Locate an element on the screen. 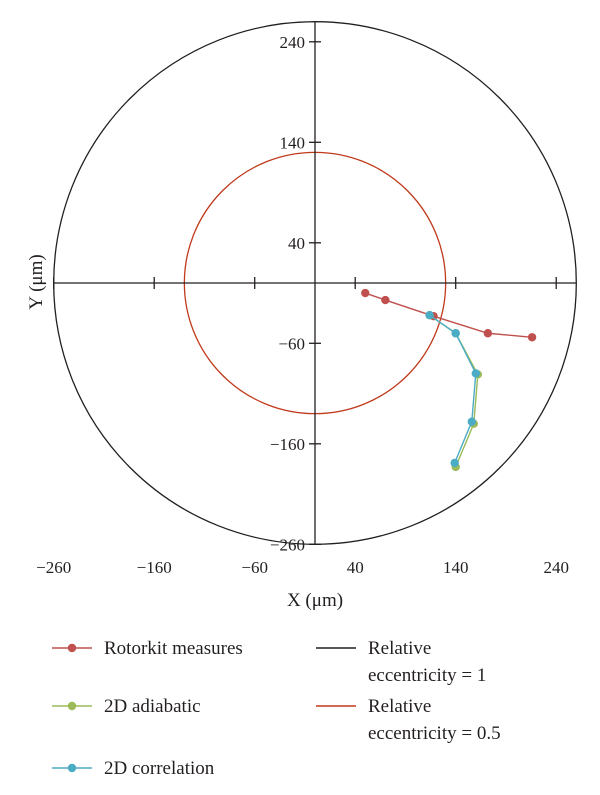 The height and width of the screenshot is (795, 600). y-tick-label: 240 is located at coordinates (293, 42).